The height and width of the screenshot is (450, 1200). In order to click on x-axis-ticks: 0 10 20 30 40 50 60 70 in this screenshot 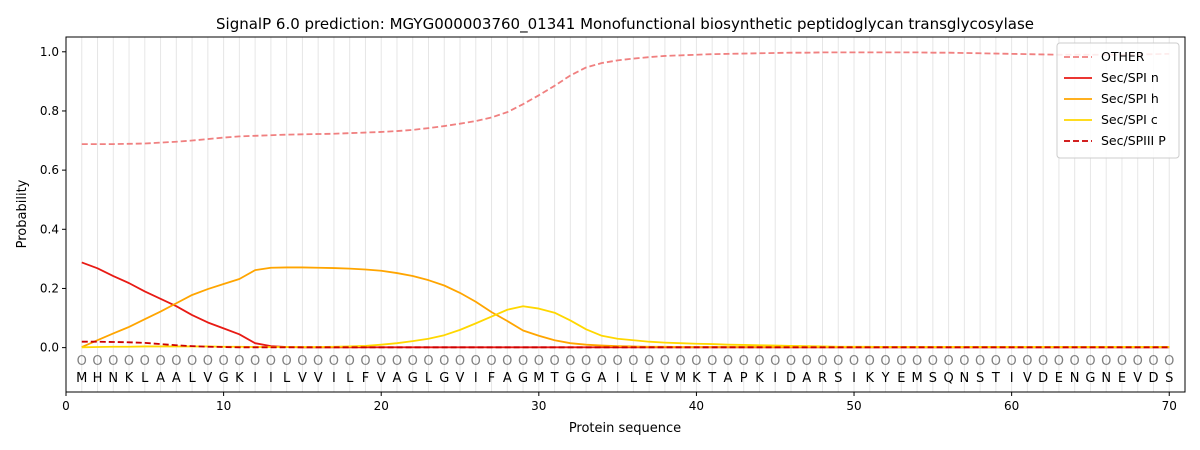, I will do `click(619, 402)`.